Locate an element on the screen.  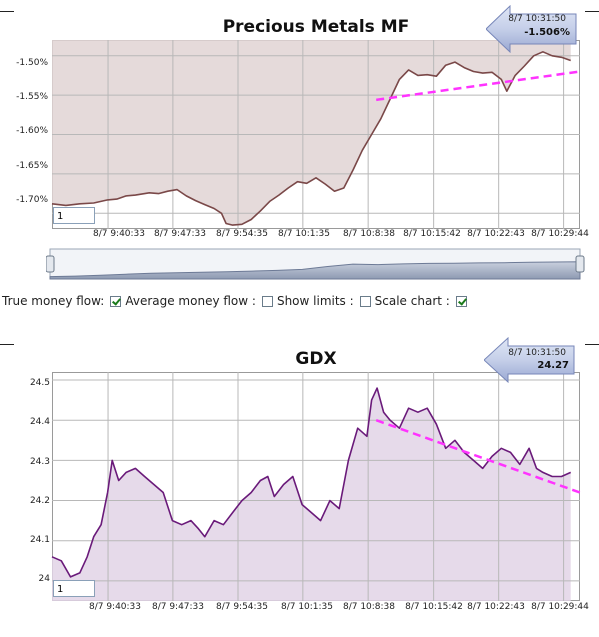
show-limits-checkbox is located at coordinates (365, 301).